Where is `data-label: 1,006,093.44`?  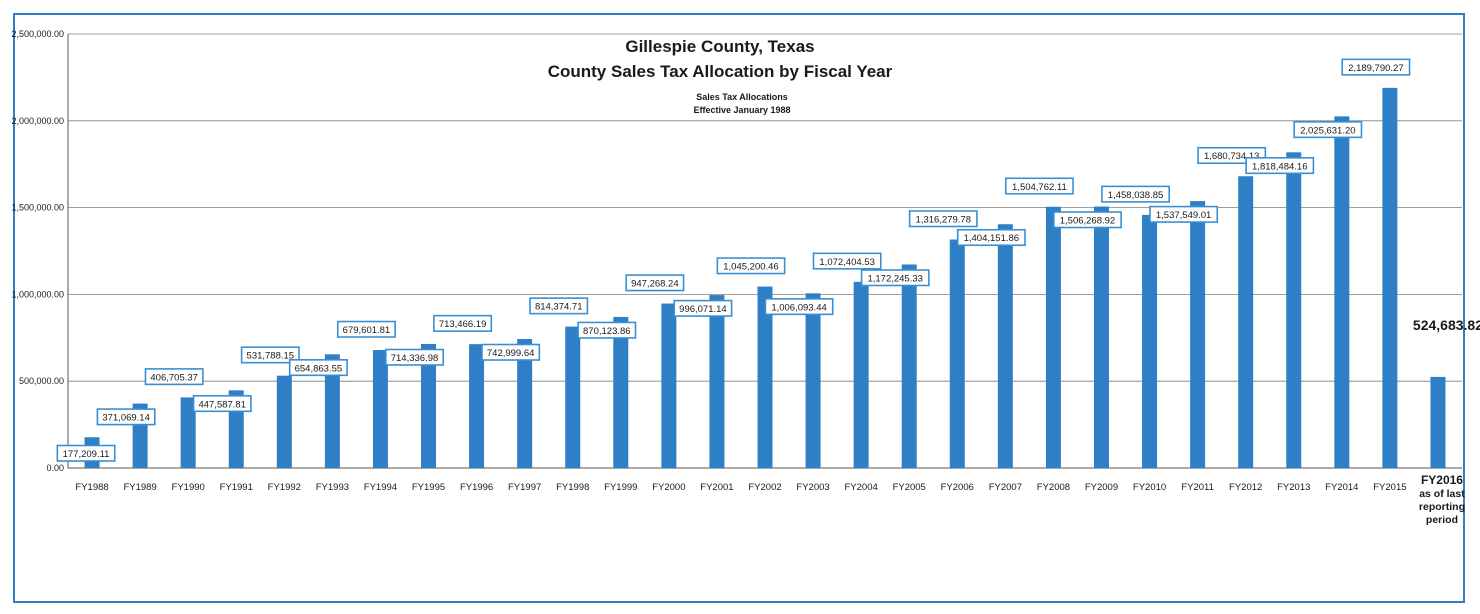
data-label: 1,006,093.44 is located at coordinates (798, 307).